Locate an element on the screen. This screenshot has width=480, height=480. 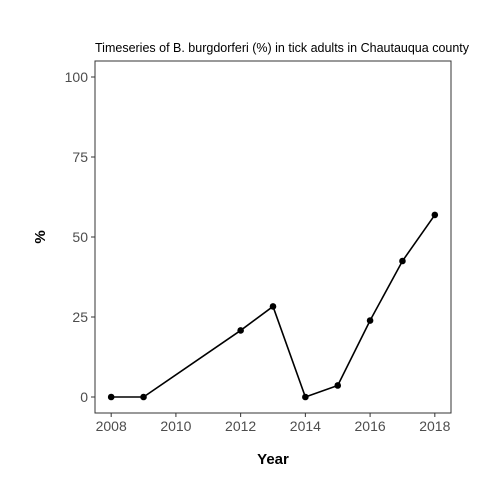
y-tick-label: 50 is located at coordinates (80, 237).